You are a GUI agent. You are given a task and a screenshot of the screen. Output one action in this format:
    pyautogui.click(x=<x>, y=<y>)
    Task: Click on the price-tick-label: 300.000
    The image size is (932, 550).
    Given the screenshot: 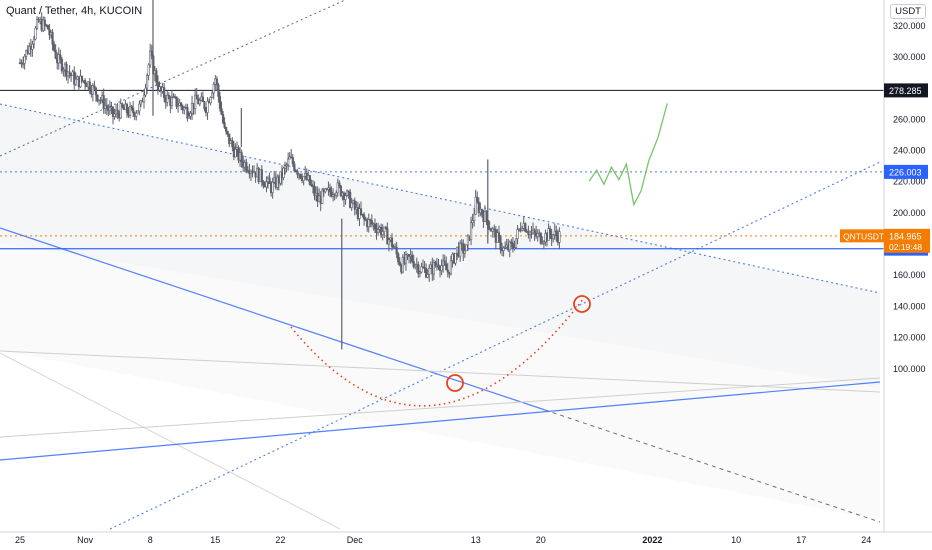 What is the action you would take?
    pyautogui.click(x=909, y=57)
    